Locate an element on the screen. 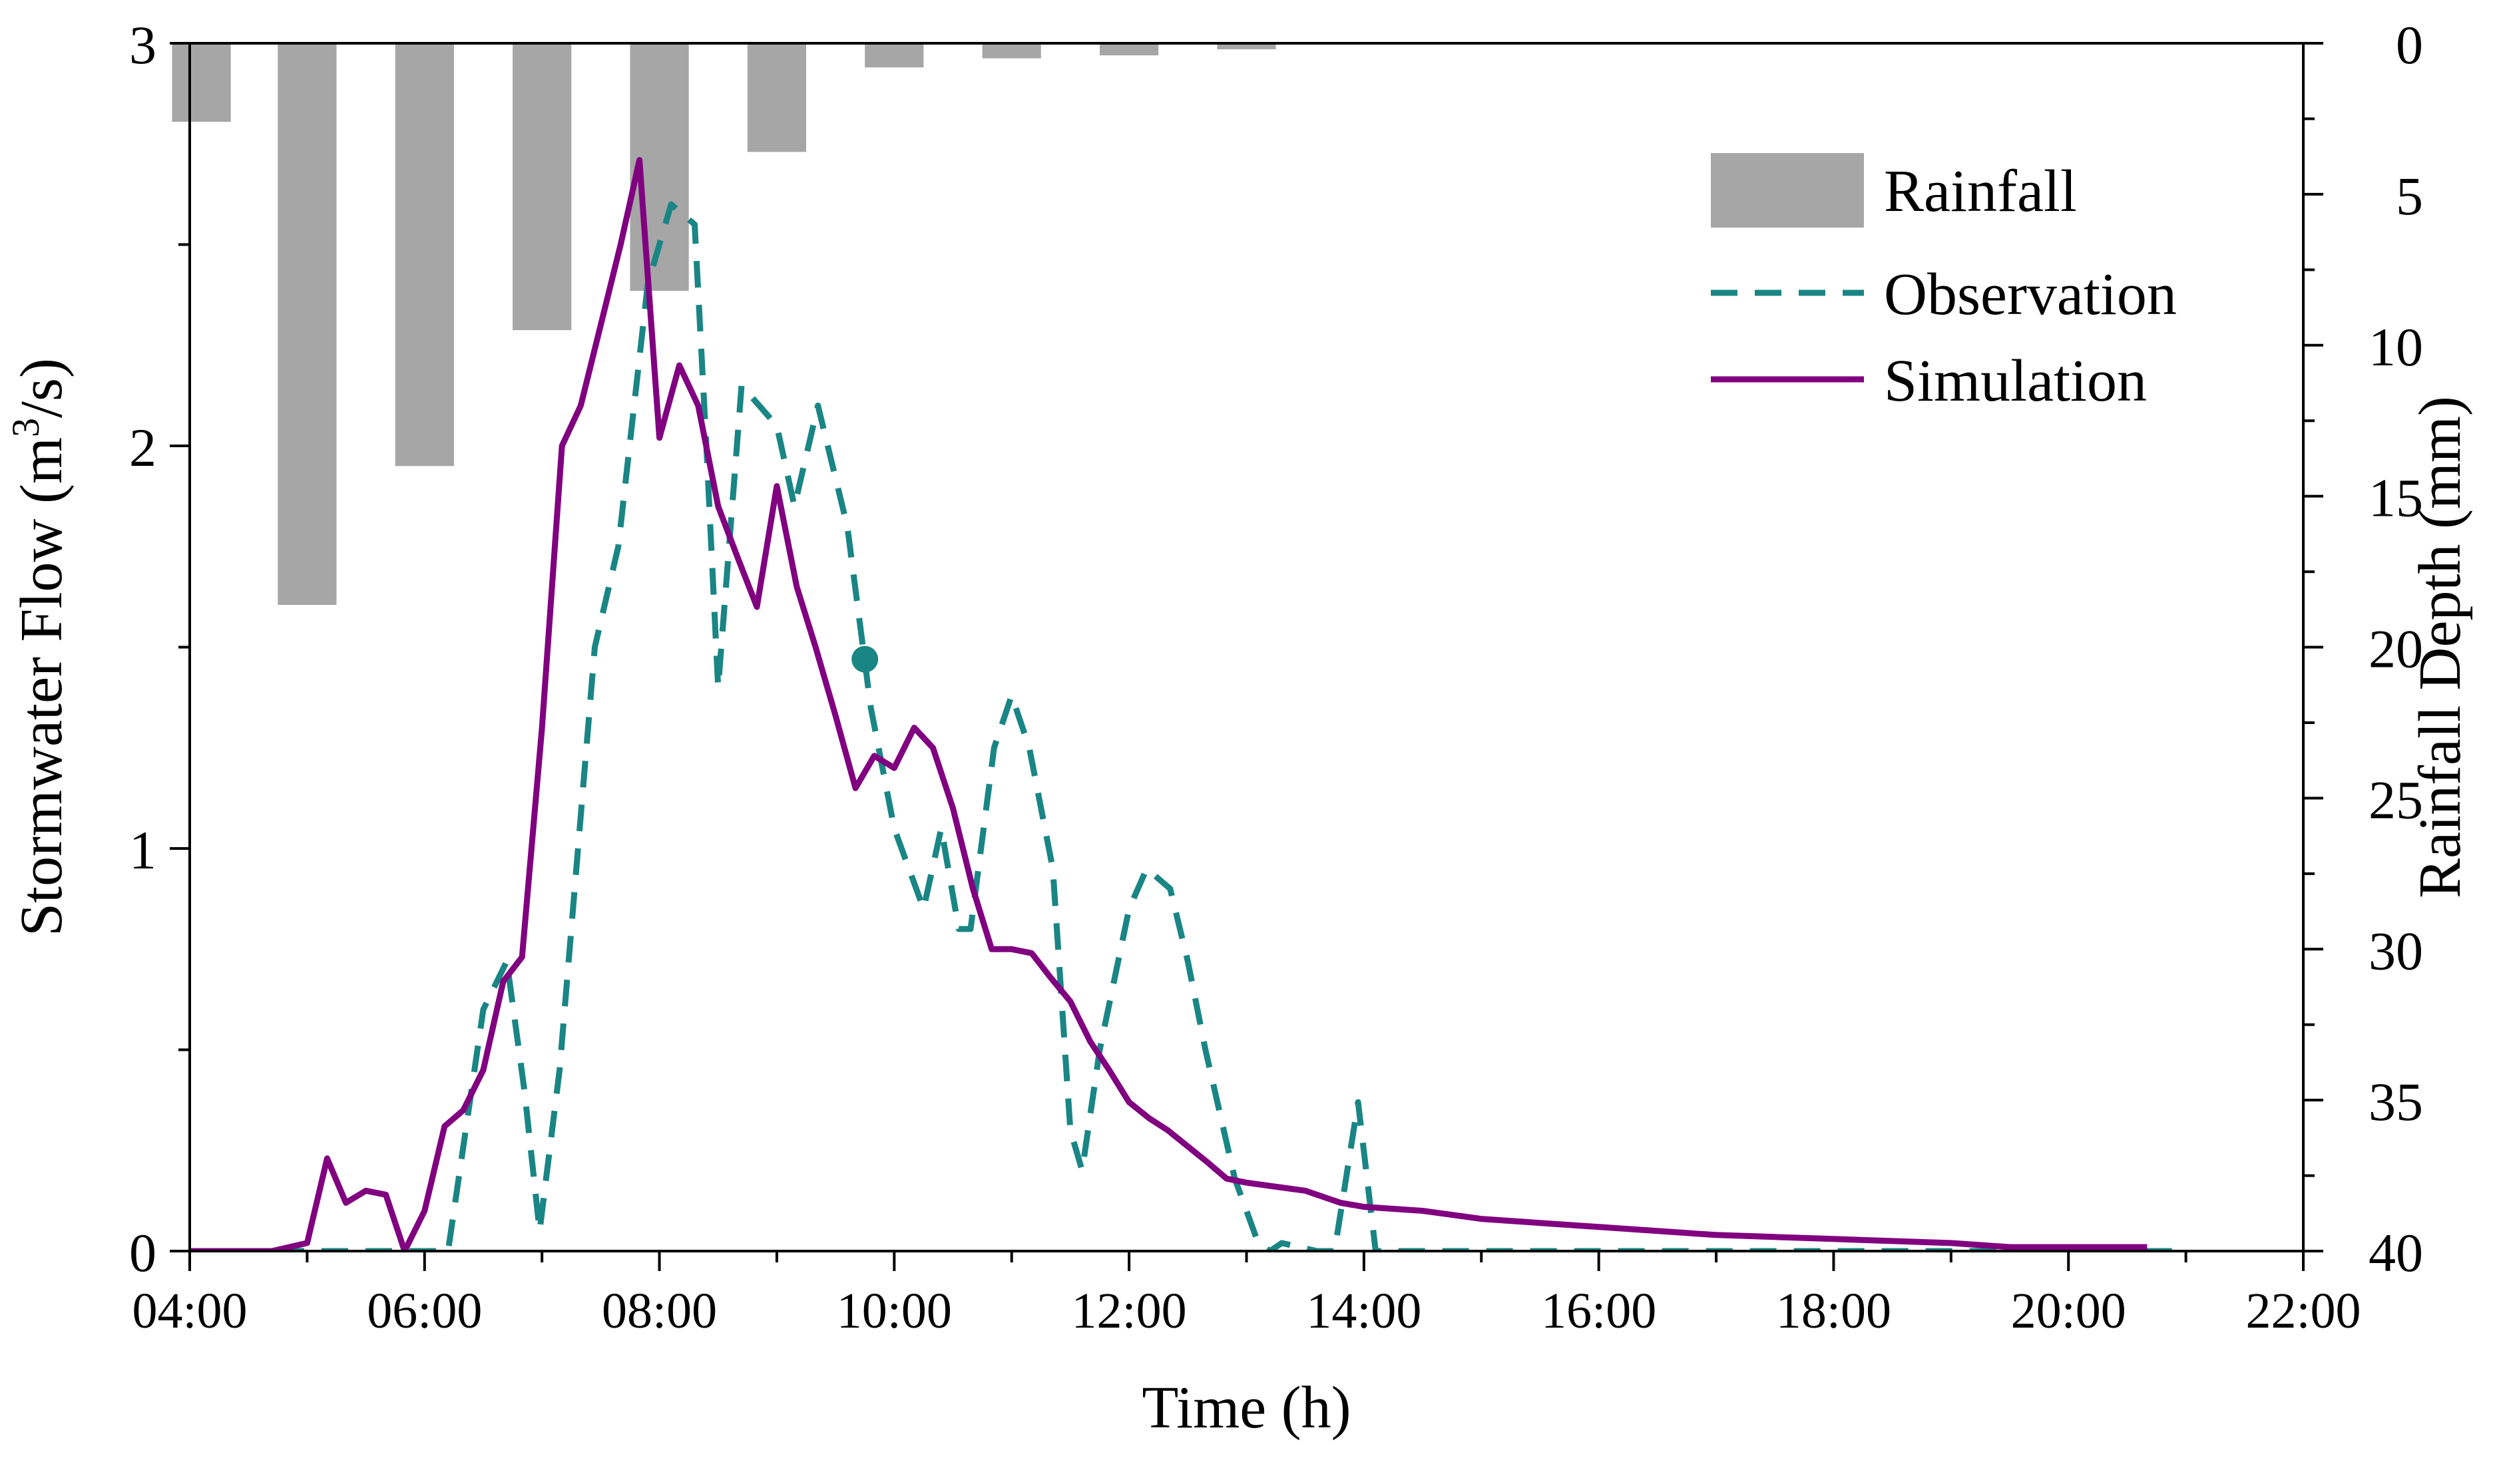 The image size is (2507, 1484). x-tick-label: 04:00 is located at coordinates (189, 1311).